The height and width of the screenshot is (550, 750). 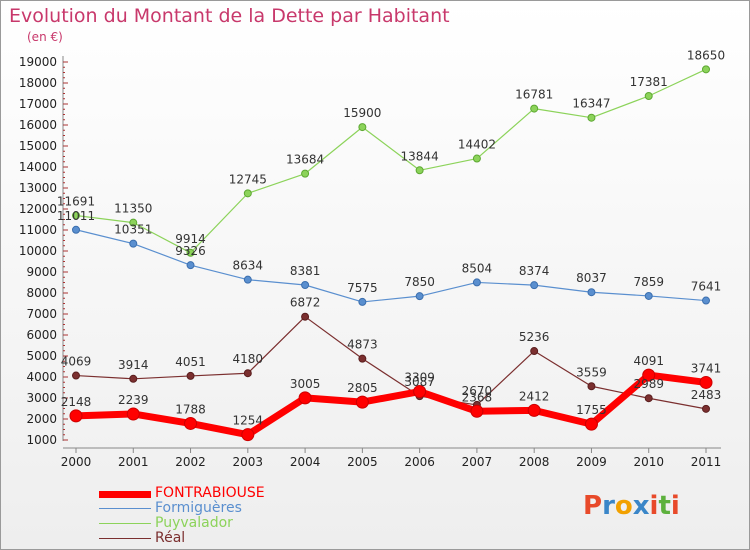 What do you see at coordinates (248, 179) in the screenshot?
I see `data-label: 12745` at bounding box center [248, 179].